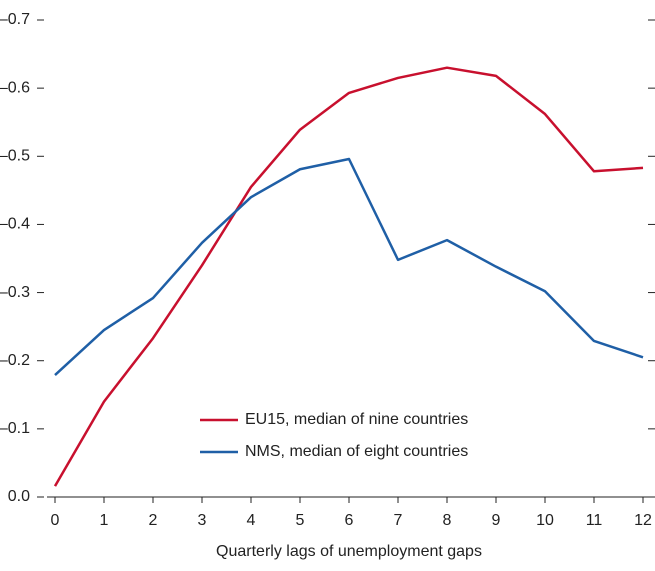  Describe the element at coordinates (251, 520) in the screenshot. I see `x-tick-label: 4` at that location.